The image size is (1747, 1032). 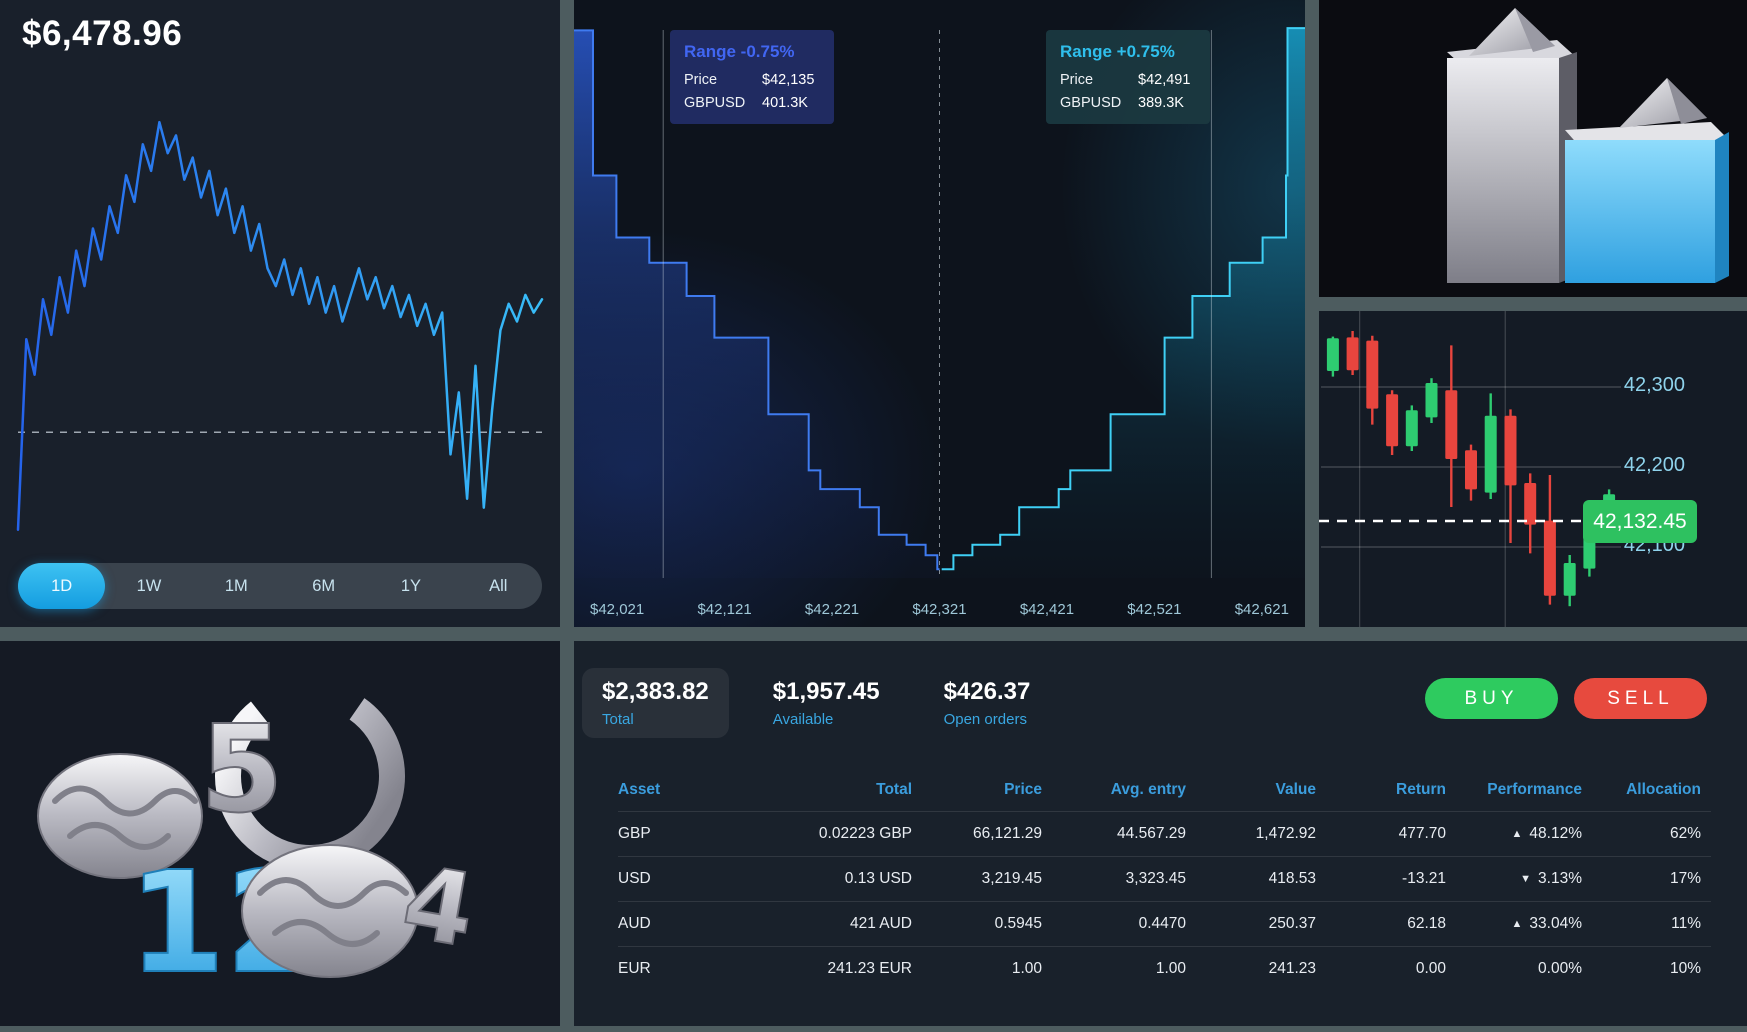 I want to click on cell-performance: ▼ 3.13%, so click(x=1551, y=878).